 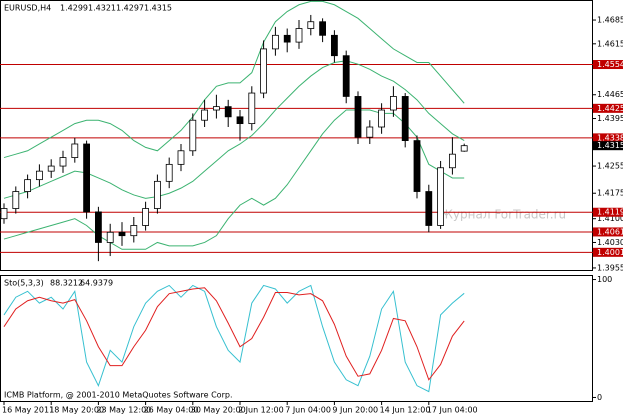 I want to click on symbol-title: EURUSD,H4, so click(x=27, y=8).